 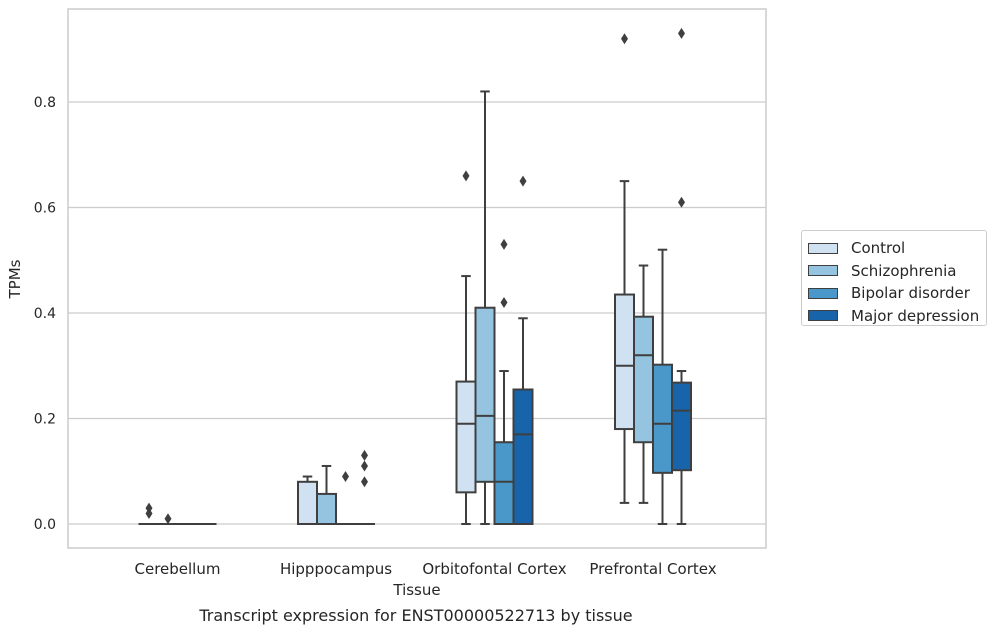 I want to click on legend-item: Bipolar disorder, so click(x=897, y=293).